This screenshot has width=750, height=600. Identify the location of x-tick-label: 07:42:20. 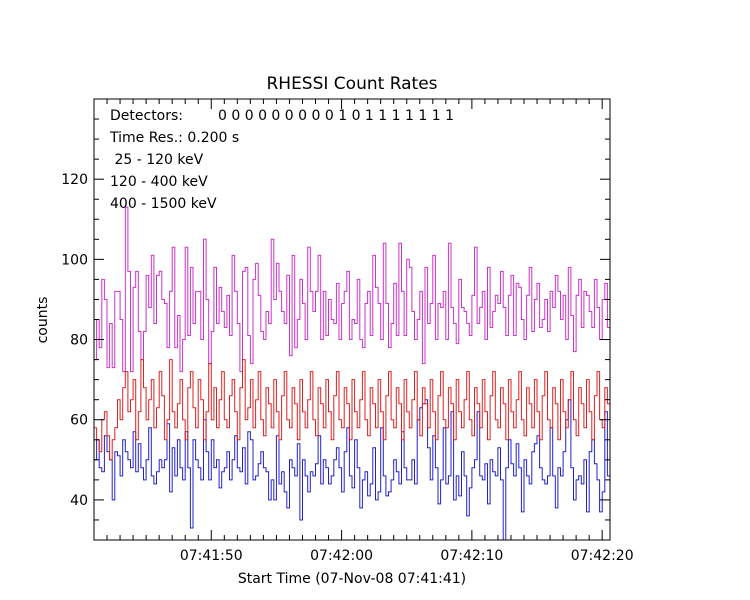
(602, 556).